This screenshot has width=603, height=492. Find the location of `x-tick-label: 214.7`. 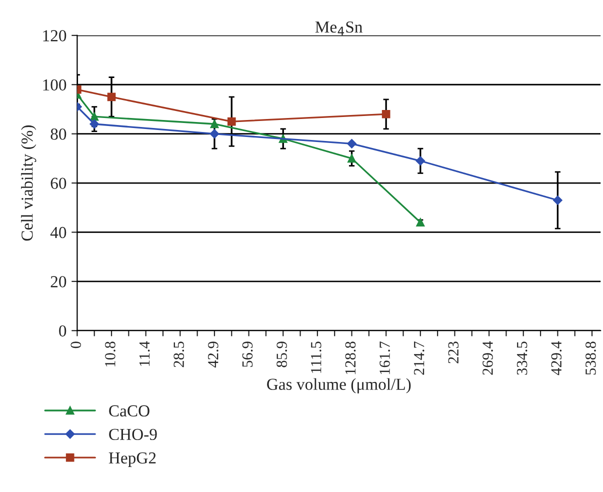

x-tick-label: 214.7 is located at coordinates (419, 358).